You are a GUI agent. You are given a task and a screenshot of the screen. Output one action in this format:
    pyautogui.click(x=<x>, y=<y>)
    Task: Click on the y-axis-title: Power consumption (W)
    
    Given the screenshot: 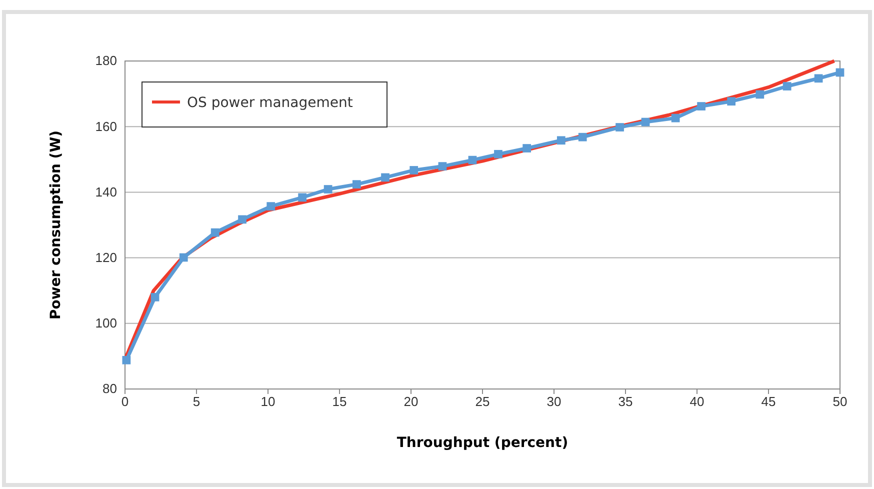 What is the action you would take?
    pyautogui.click(x=56, y=225)
    